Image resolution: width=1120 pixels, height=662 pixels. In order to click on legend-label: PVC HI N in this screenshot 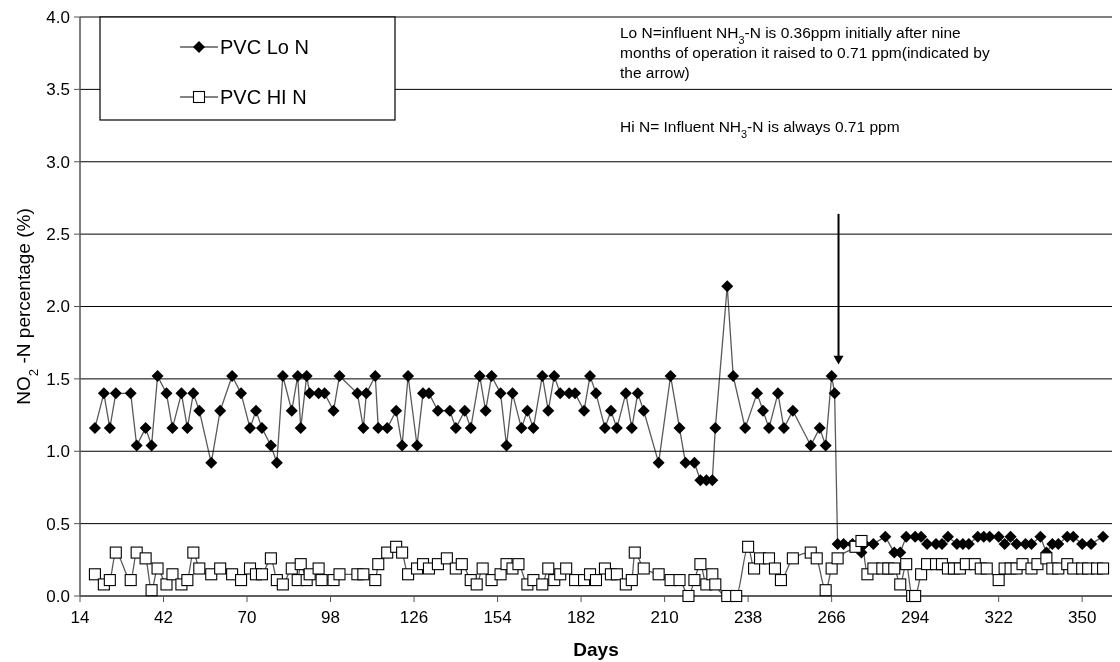, I will do `click(263, 97)`.